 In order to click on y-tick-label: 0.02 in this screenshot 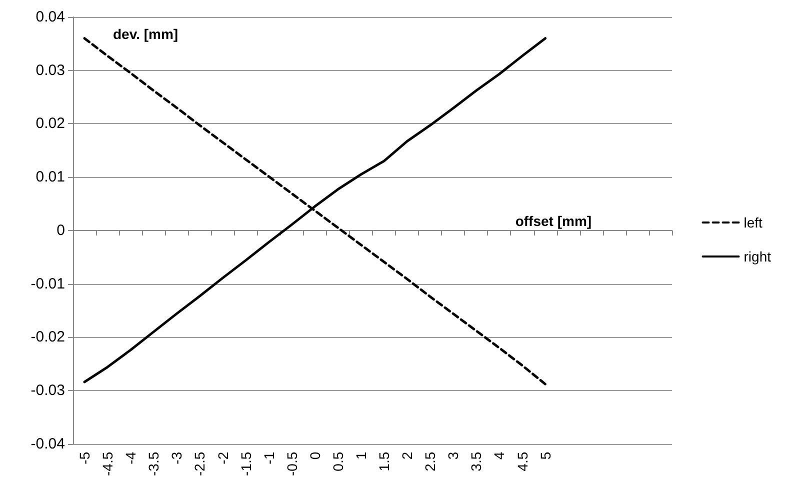, I will do `click(50, 123)`.